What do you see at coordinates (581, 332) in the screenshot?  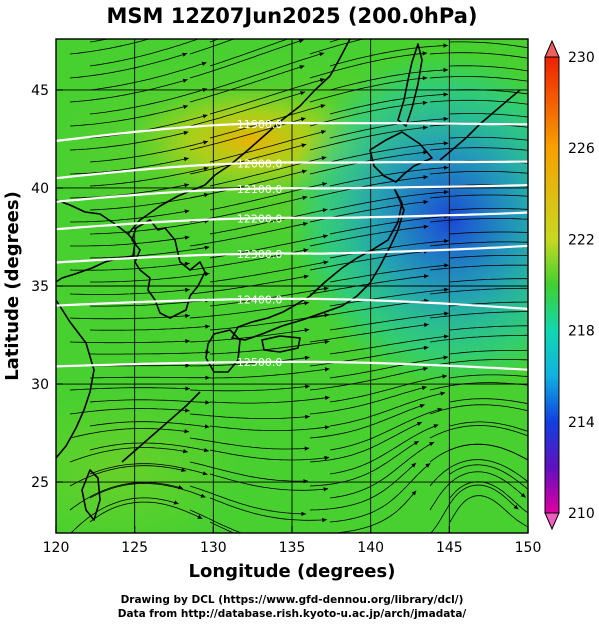 I see `colorbar-tick-label: 218` at bounding box center [581, 332].